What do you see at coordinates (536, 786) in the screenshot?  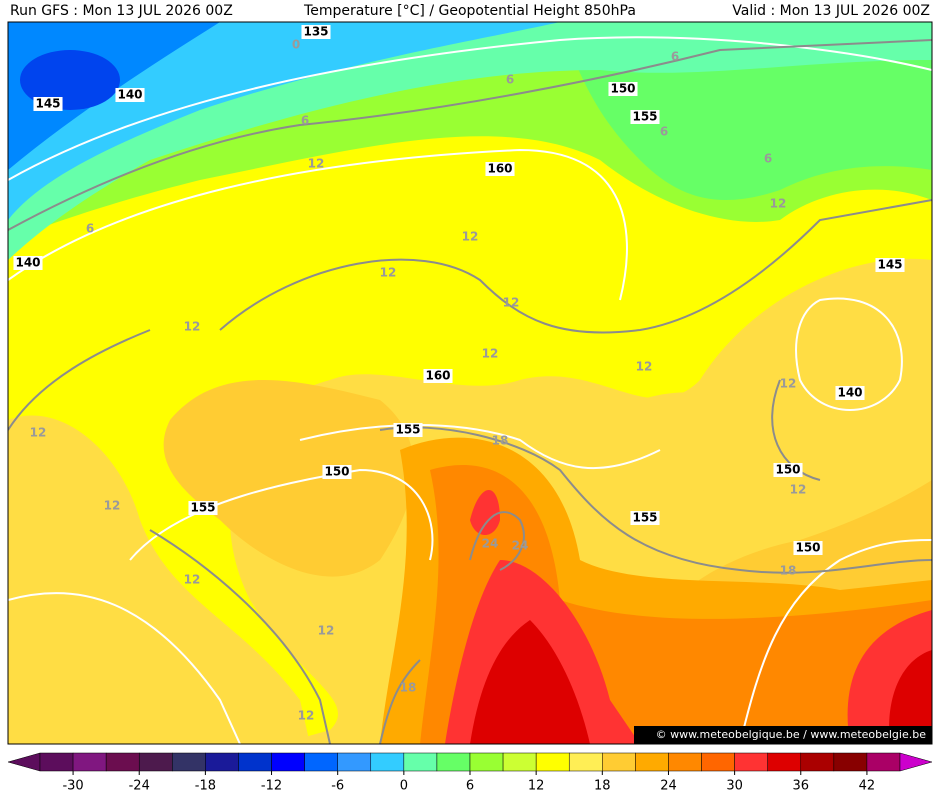 I see `colorbar-tick-label: 12` at bounding box center [536, 786].